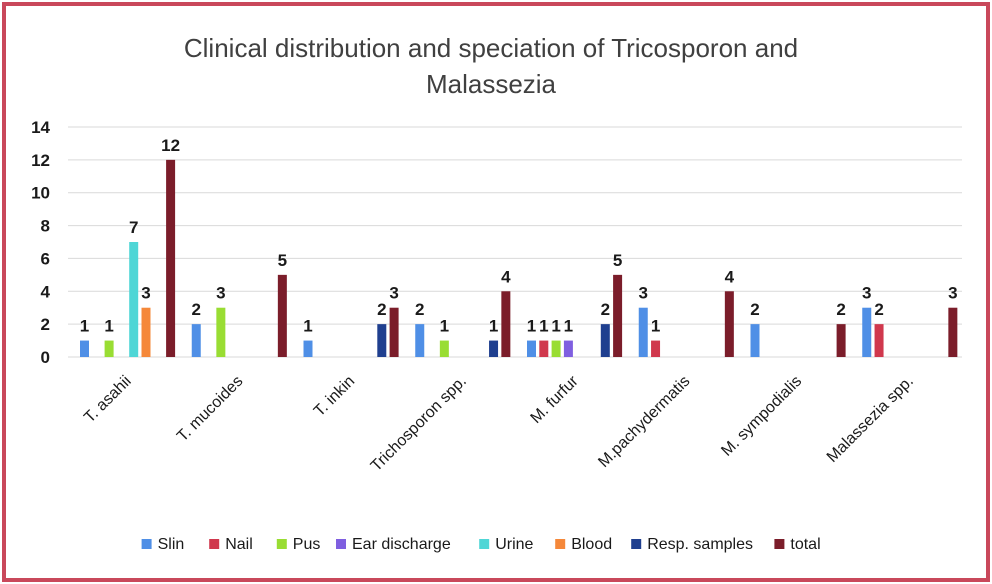  Describe the element at coordinates (401, 544) in the screenshot. I see `legend-label: Ear discharge` at that location.